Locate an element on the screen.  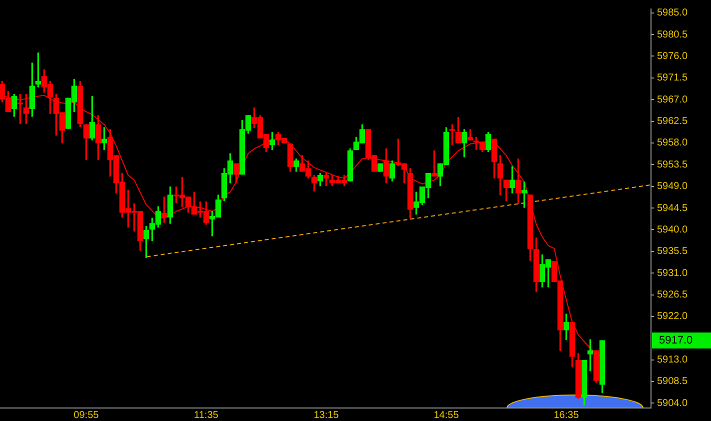
y-tick-label: 5913.0 is located at coordinates (672, 360).